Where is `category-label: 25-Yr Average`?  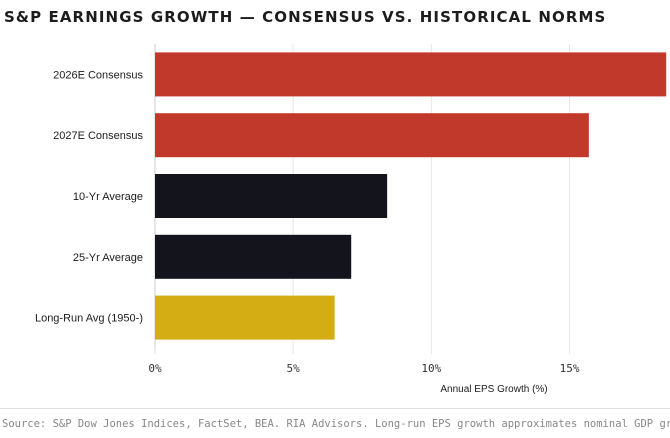 category-label: 25-Yr Average is located at coordinates (108, 258).